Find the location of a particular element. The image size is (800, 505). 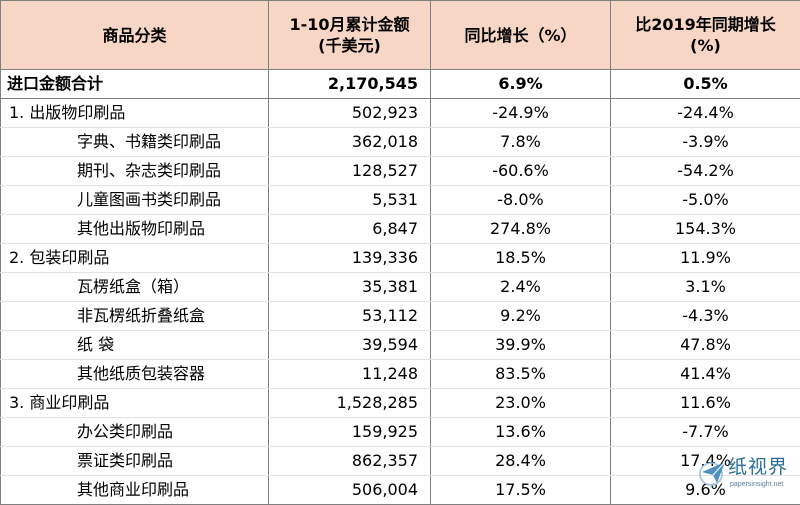

amount-cell: 39,594 is located at coordinates (350, 345).